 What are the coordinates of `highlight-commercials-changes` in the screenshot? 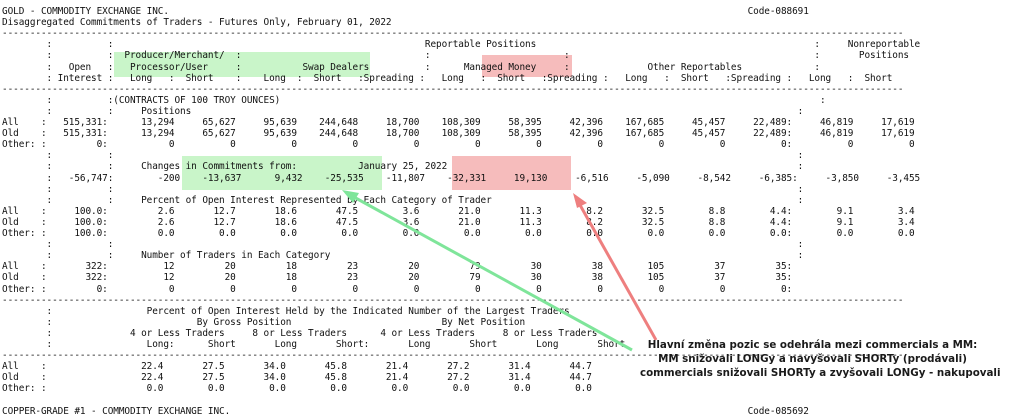 It's located at (282, 173).